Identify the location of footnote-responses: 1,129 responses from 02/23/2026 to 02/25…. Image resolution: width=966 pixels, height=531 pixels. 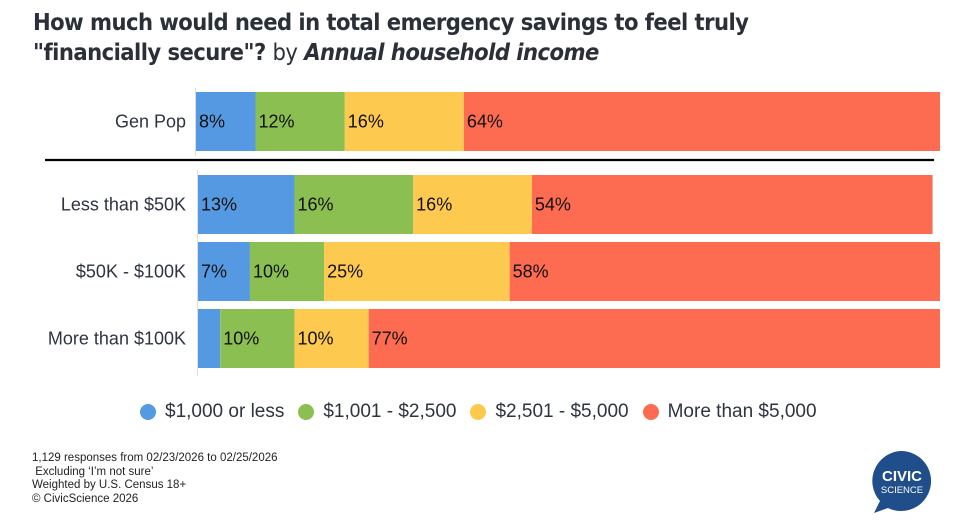
(155, 458).